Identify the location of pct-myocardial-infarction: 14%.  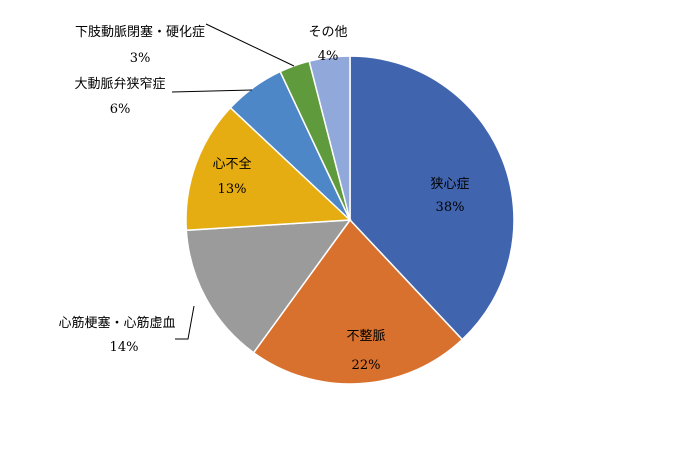
(124, 347).